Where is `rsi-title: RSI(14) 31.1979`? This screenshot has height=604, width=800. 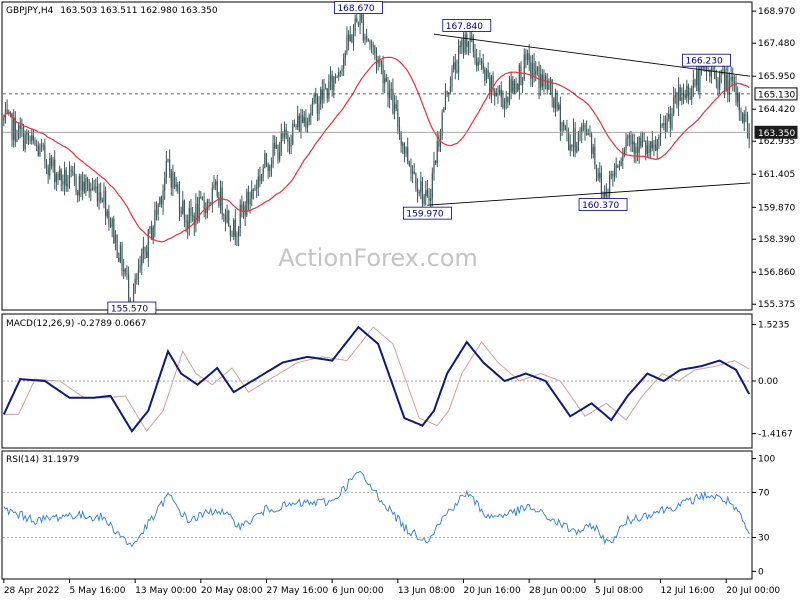 rsi-title: RSI(14) 31.1979 is located at coordinates (42, 460).